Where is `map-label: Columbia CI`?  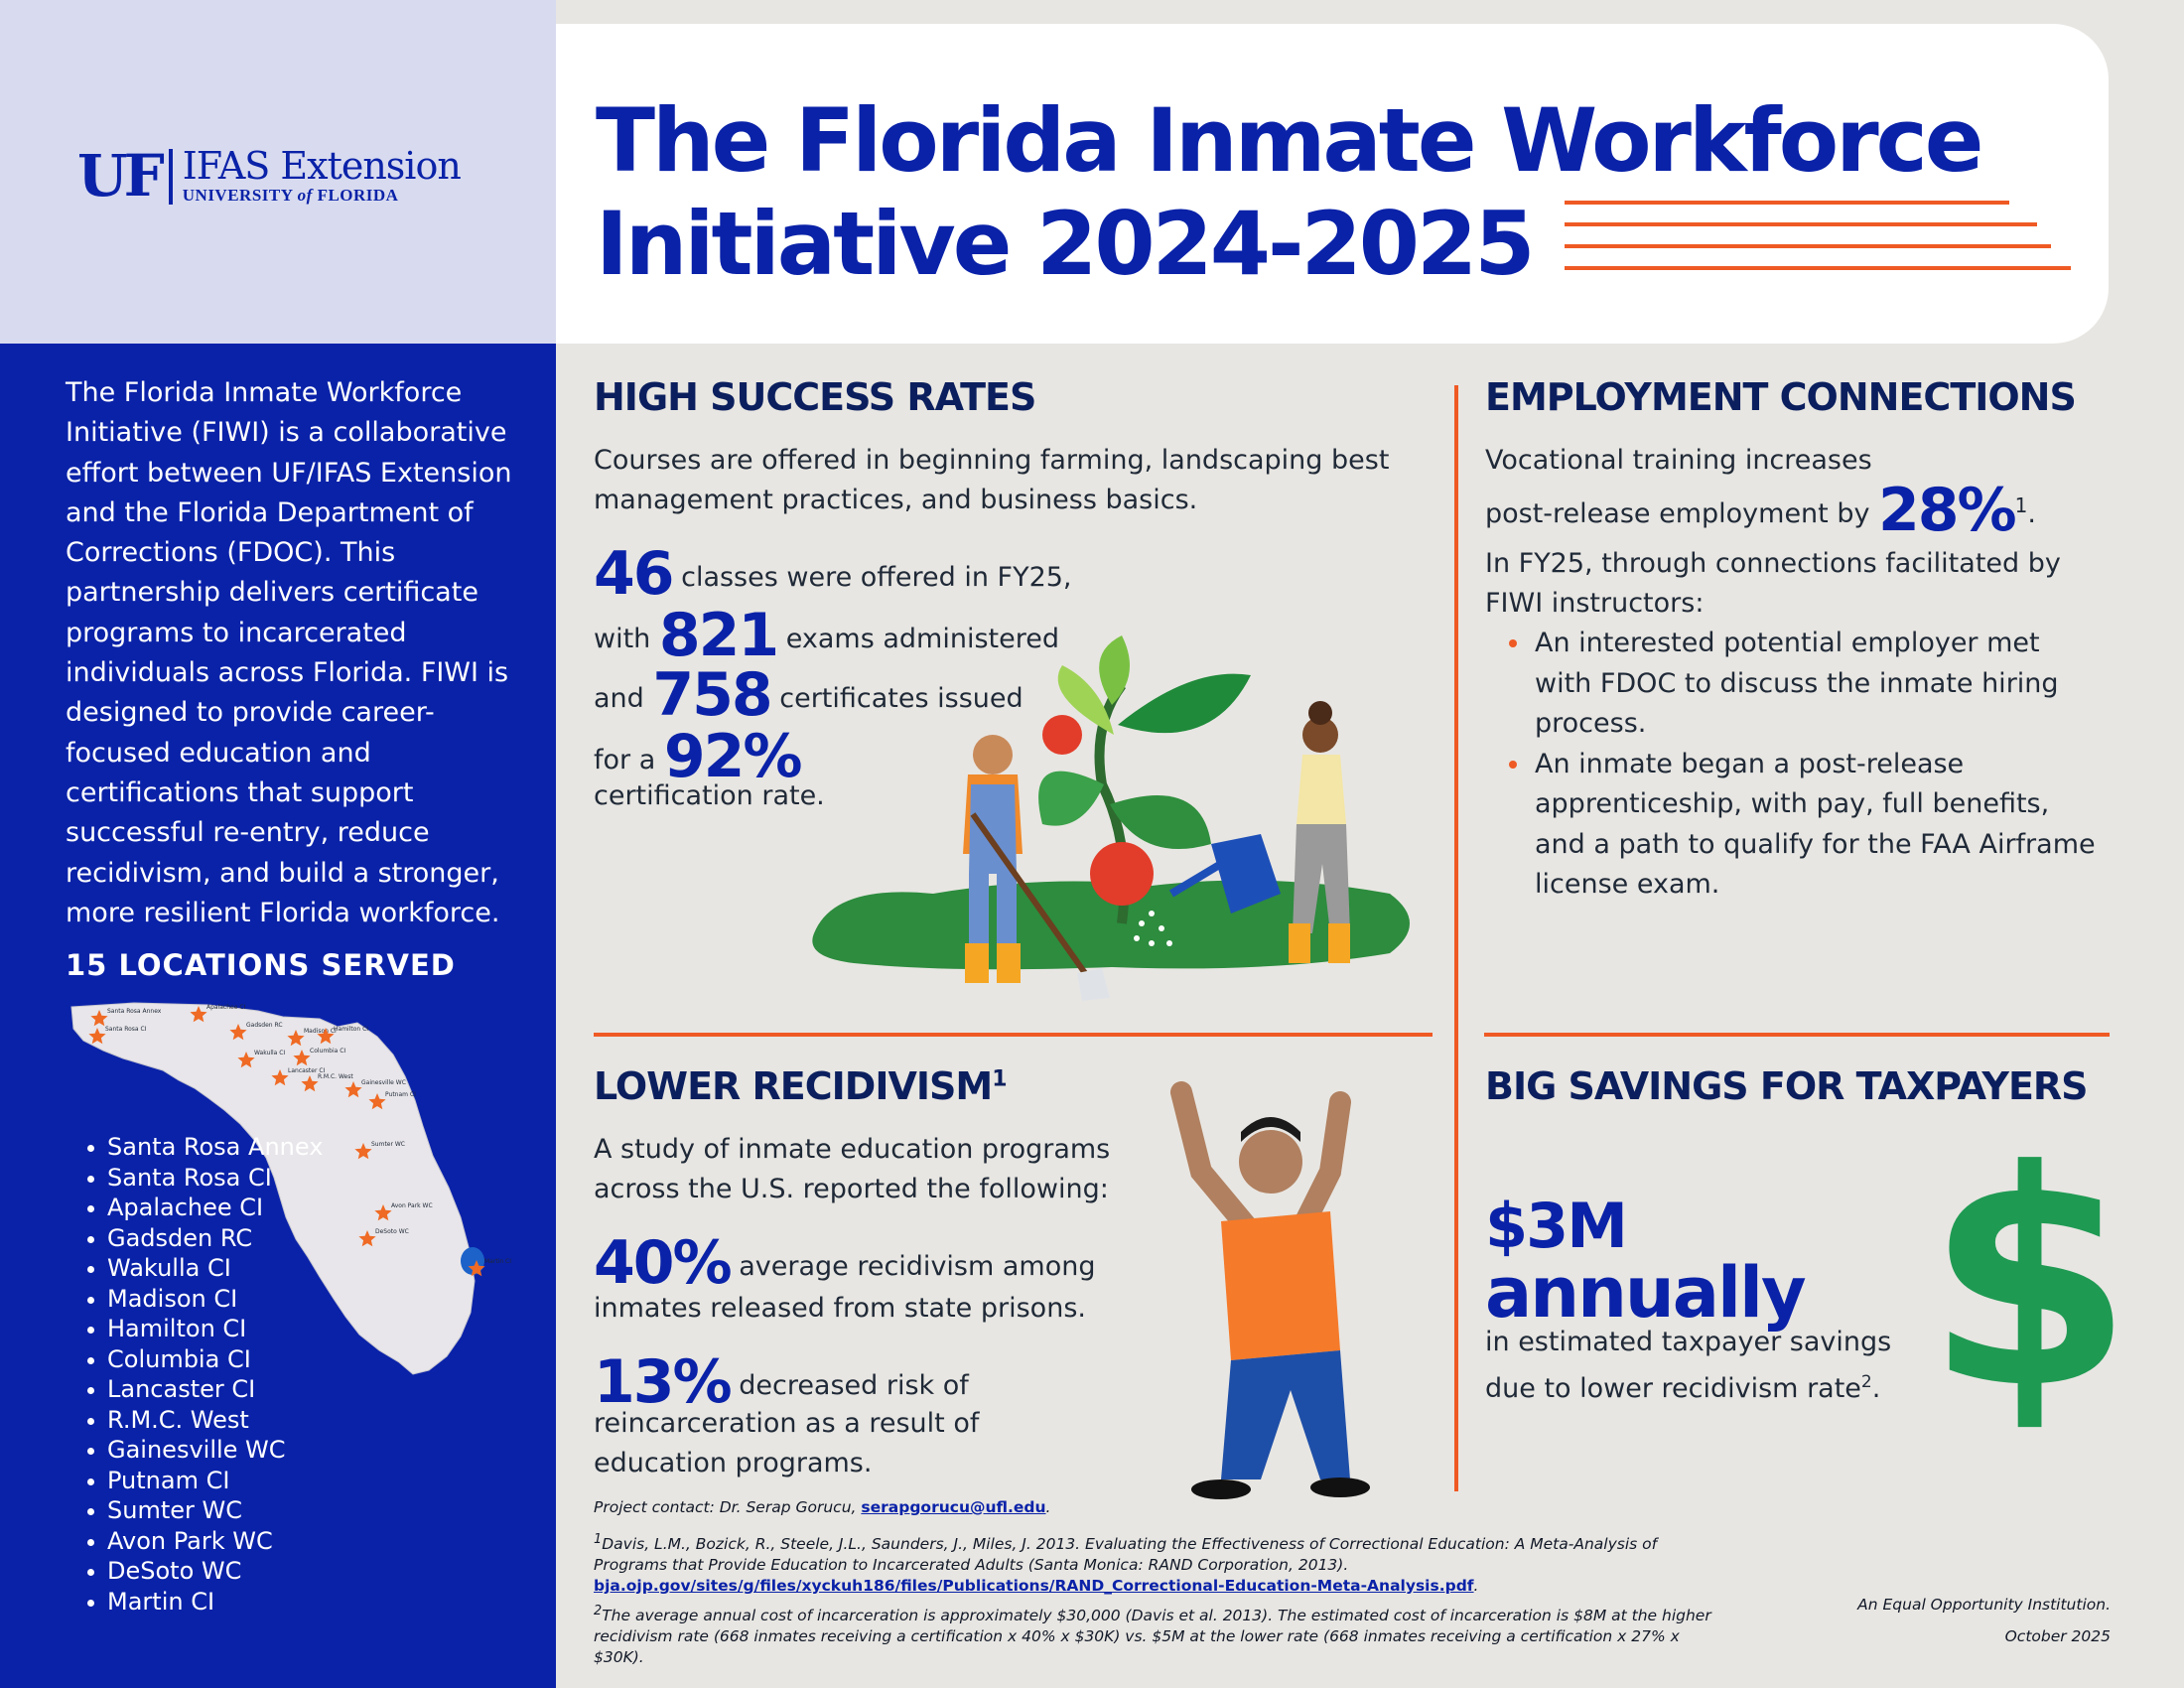 map-label: Columbia CI is located at coordinates (327, 1051).